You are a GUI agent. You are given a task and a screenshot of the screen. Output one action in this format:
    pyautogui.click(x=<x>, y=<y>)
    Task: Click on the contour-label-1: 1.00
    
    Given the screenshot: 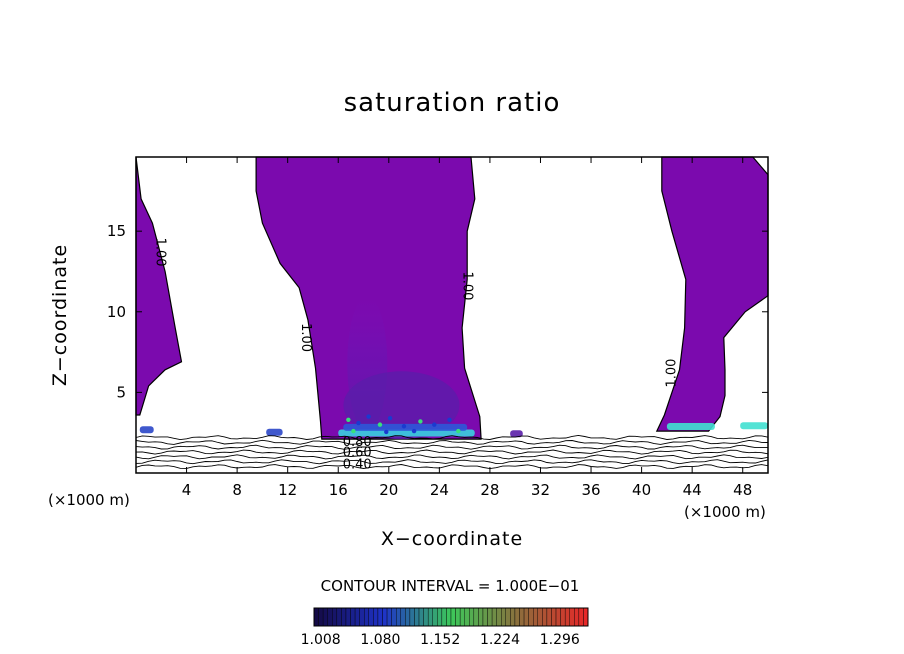 What is the action you would take?
    pyautogui.click(x=305, y=337)
    